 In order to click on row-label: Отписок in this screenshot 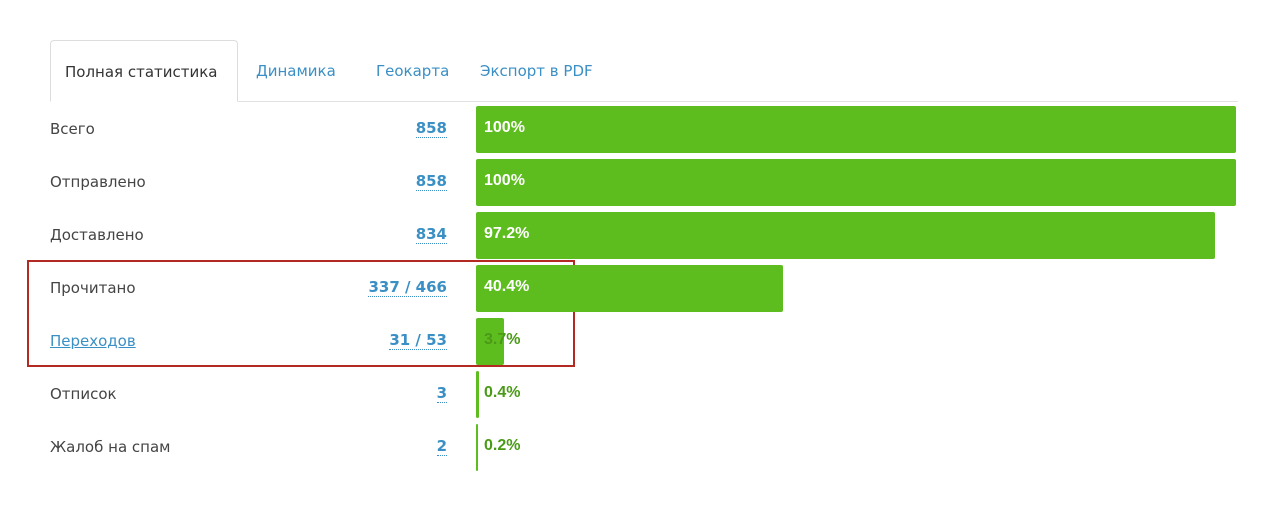, I will do `click(83, 394)`.